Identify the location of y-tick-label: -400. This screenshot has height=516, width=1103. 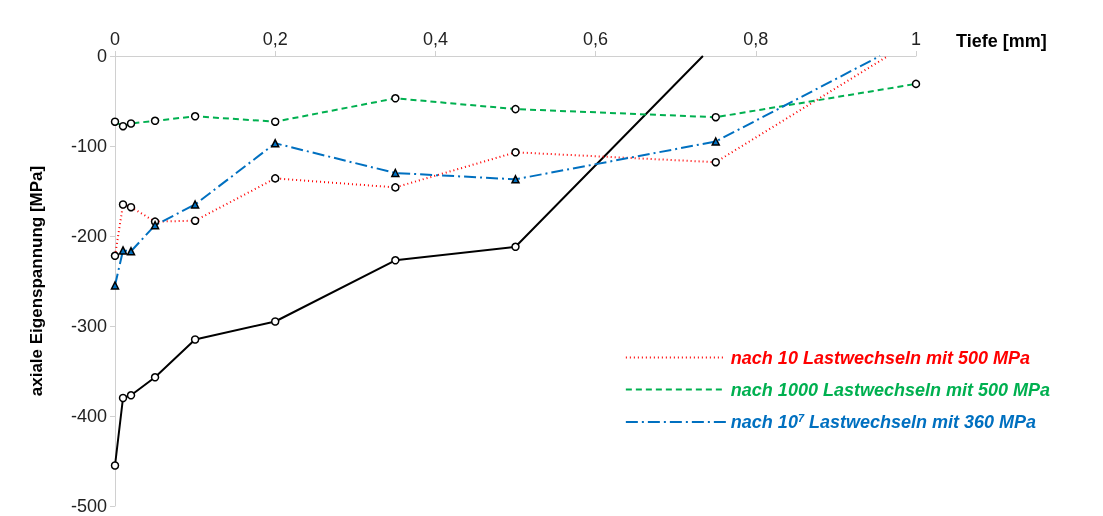
(88, 416).